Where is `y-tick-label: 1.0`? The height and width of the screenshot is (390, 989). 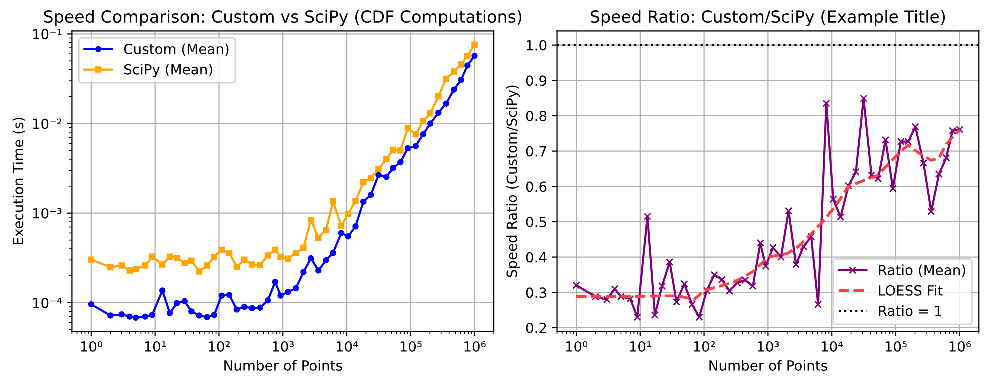
y-tick-label: 1.0 is located at coordinates (537, 45).